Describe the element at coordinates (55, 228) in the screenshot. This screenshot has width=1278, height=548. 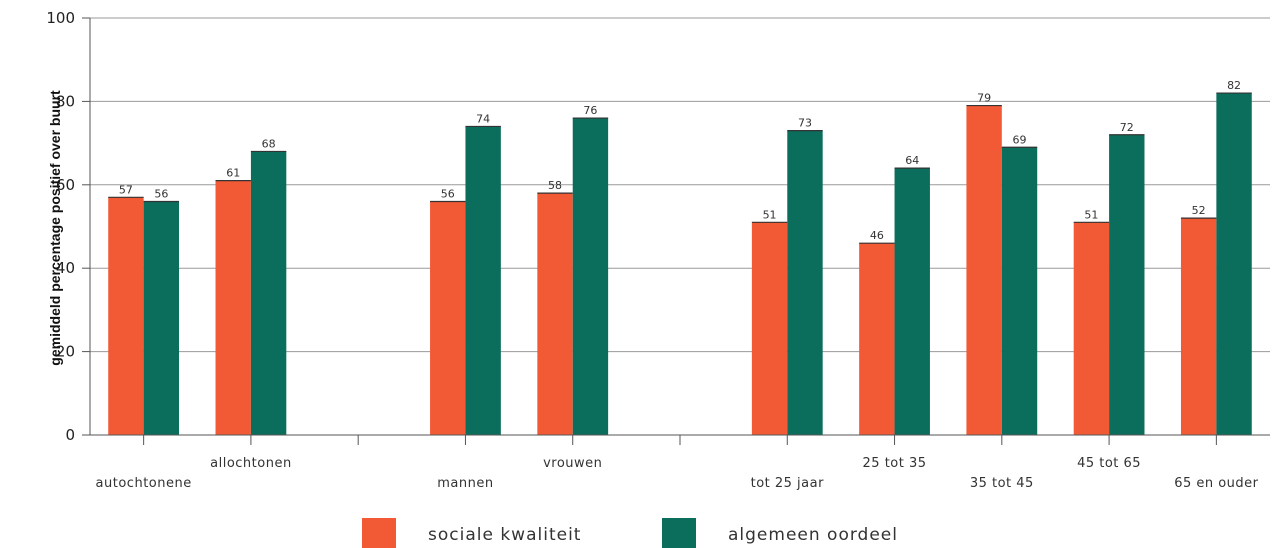
I see `y-axis-label: gemiddeld percentage positief over buurt` at that location.